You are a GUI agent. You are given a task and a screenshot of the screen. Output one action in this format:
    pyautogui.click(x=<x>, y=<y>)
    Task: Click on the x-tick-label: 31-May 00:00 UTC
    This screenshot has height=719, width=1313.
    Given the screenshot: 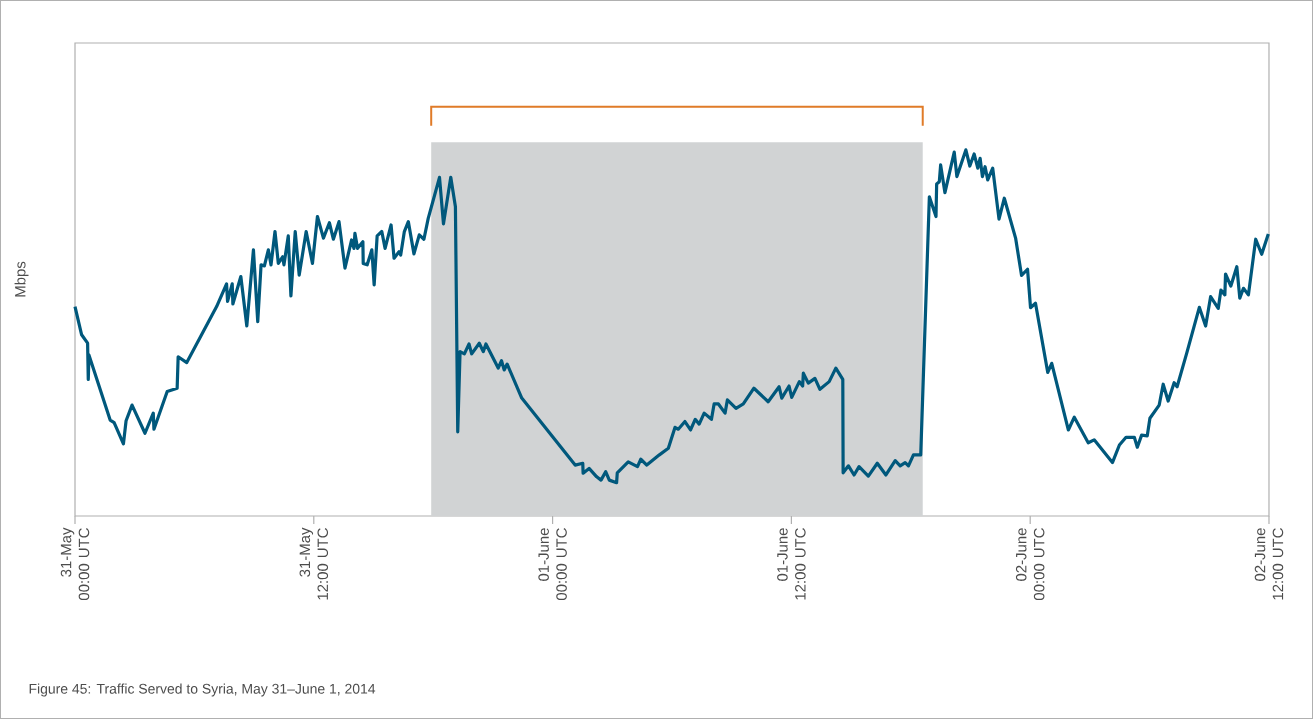 What is the action you would take?
    pyautogui.click(x=75, y=564)
    